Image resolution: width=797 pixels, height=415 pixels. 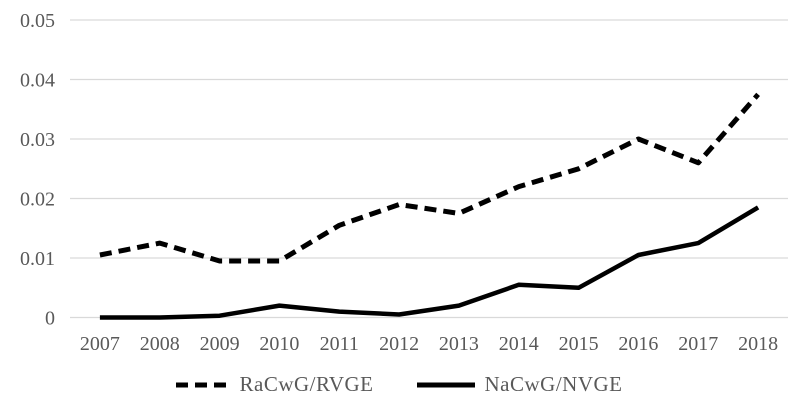 I want to click on x-tick-label: 2007, so click(x=100, y=344).